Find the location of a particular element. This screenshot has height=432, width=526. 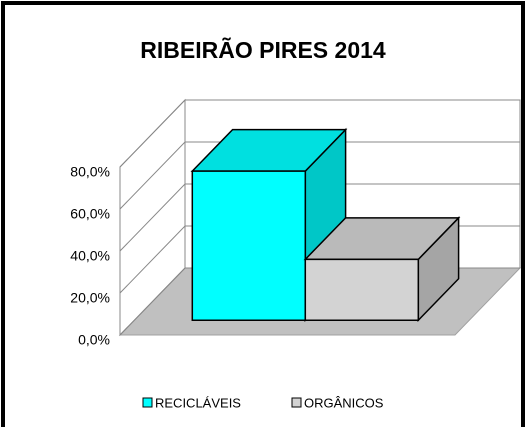

y-tick-label: 20,0% is located at coordinates (90, 298).